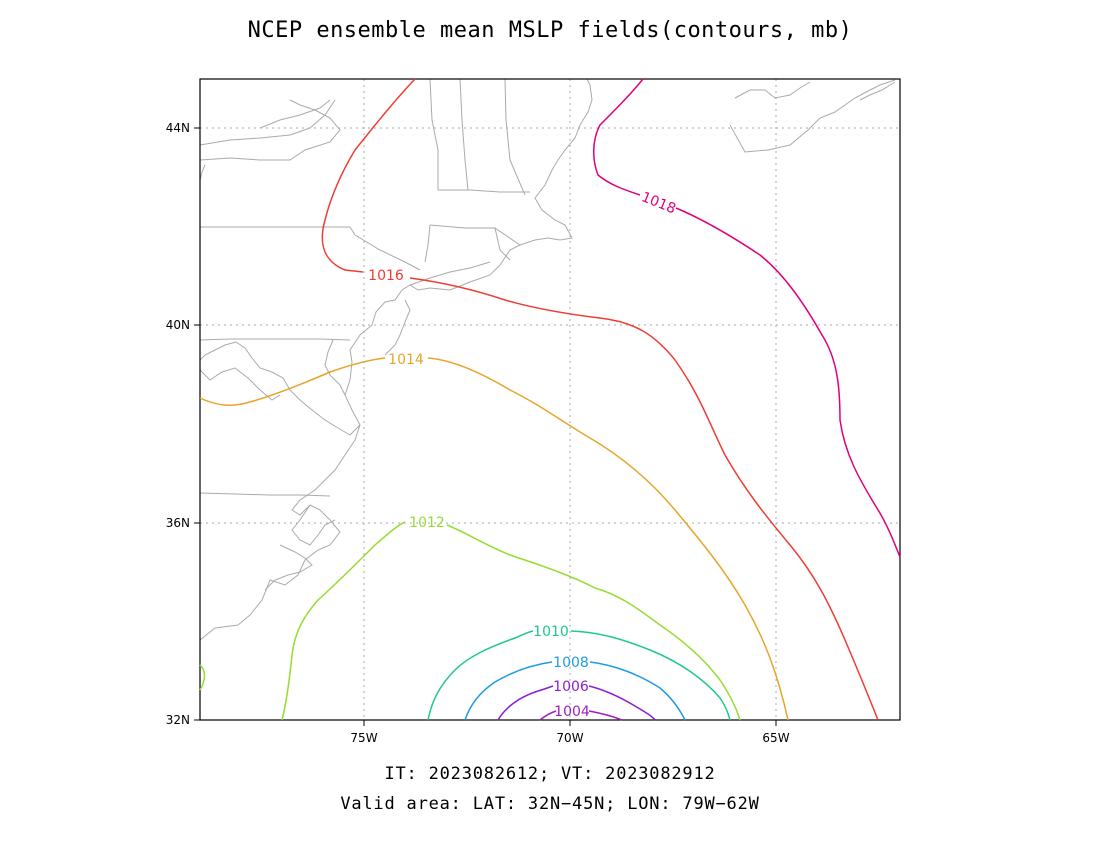  Describe the element at coordinates (551, 632) in the screenshot. I see `contour-label-1010: 1010` at that location.